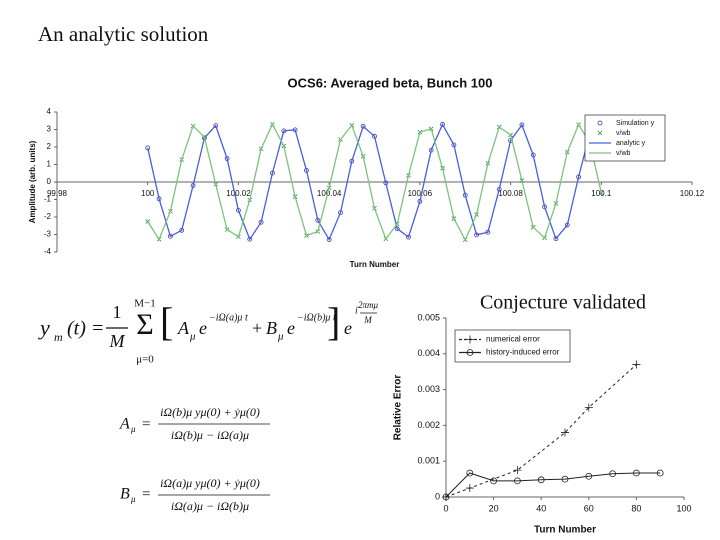 This screenshot has height=540, width=720. What do you see at coordinates (257, 328) in the screenshot?
I see `eq-token: +` at bounding box center [257, 328].